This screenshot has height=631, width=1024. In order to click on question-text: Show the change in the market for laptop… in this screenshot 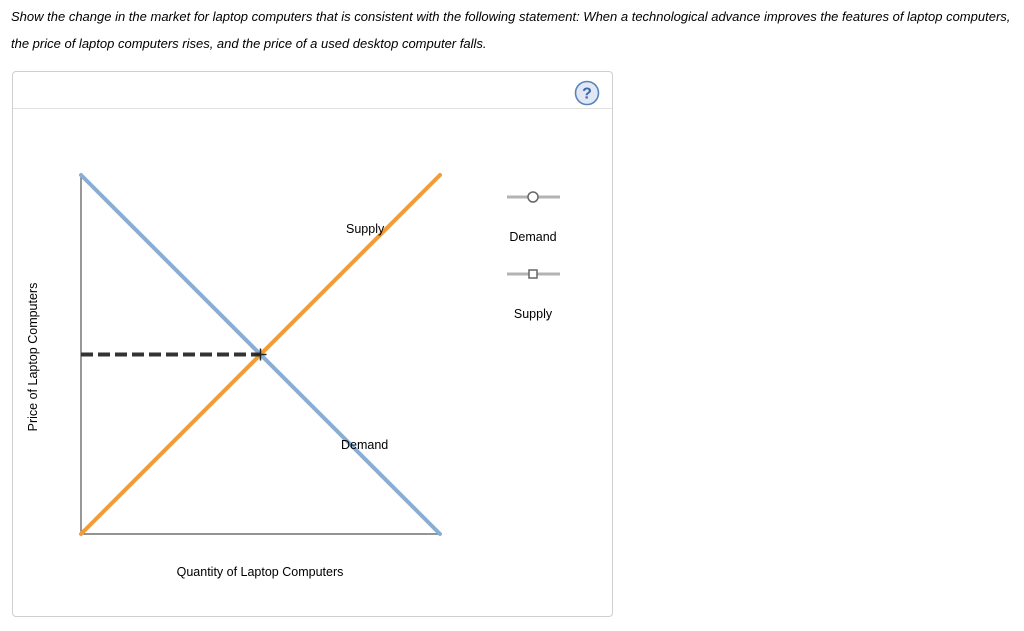, I will do `click(511, 30)`.